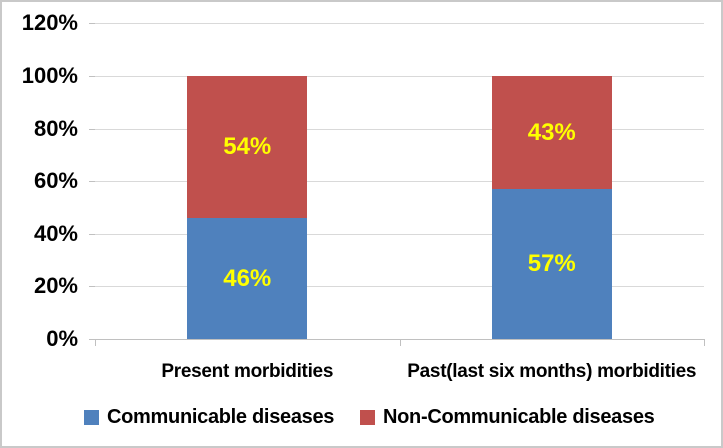  Describe the element at coordinates (55, 128) in the screenshot. I see `y-tick-label: 80%` at that location.